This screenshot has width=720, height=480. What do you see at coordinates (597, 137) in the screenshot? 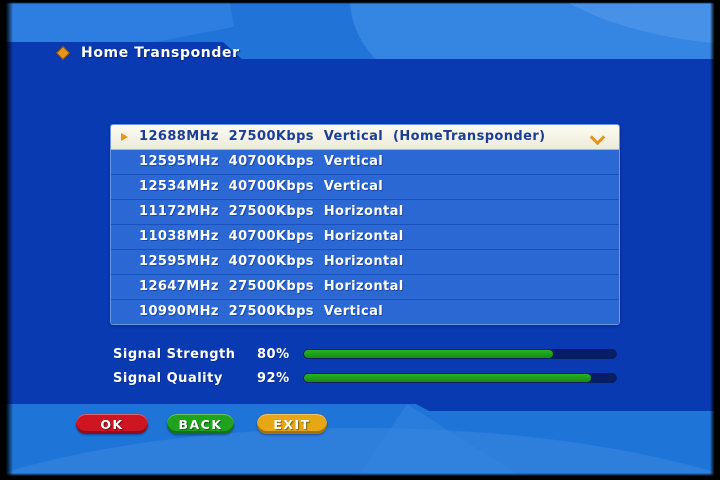
I see `chevron-down-icon` at bounding box center [597, 137].